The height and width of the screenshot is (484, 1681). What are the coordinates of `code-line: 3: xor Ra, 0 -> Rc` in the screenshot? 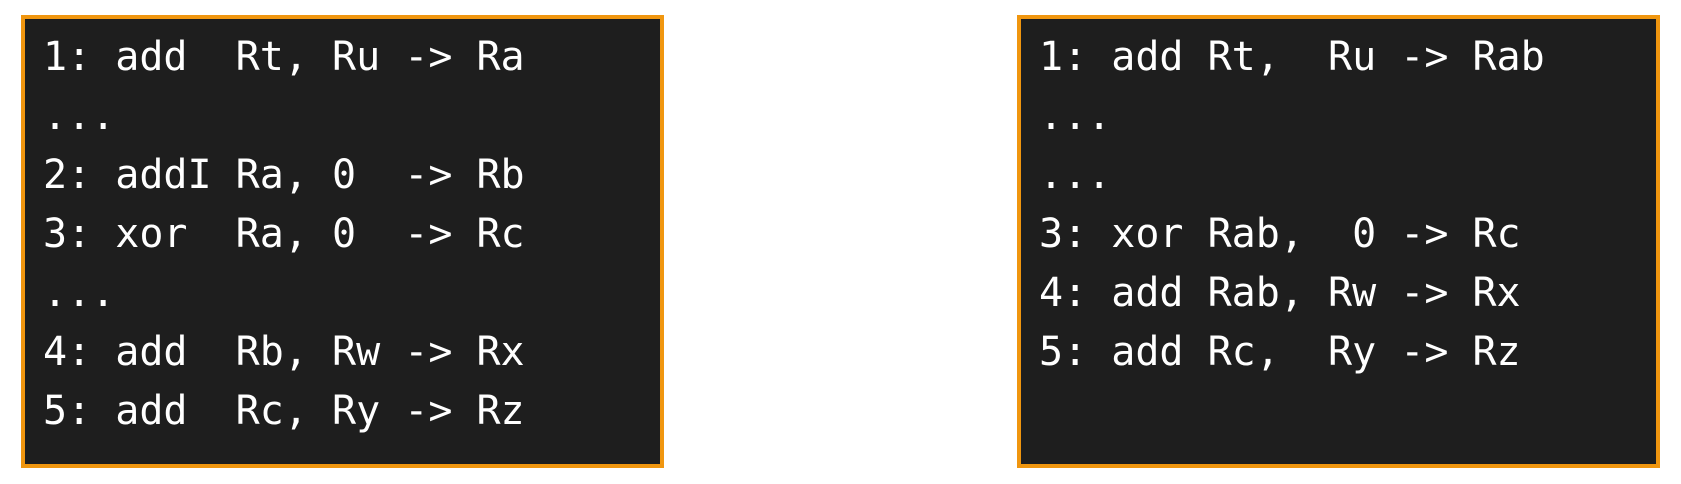 It's located at (284, 234).